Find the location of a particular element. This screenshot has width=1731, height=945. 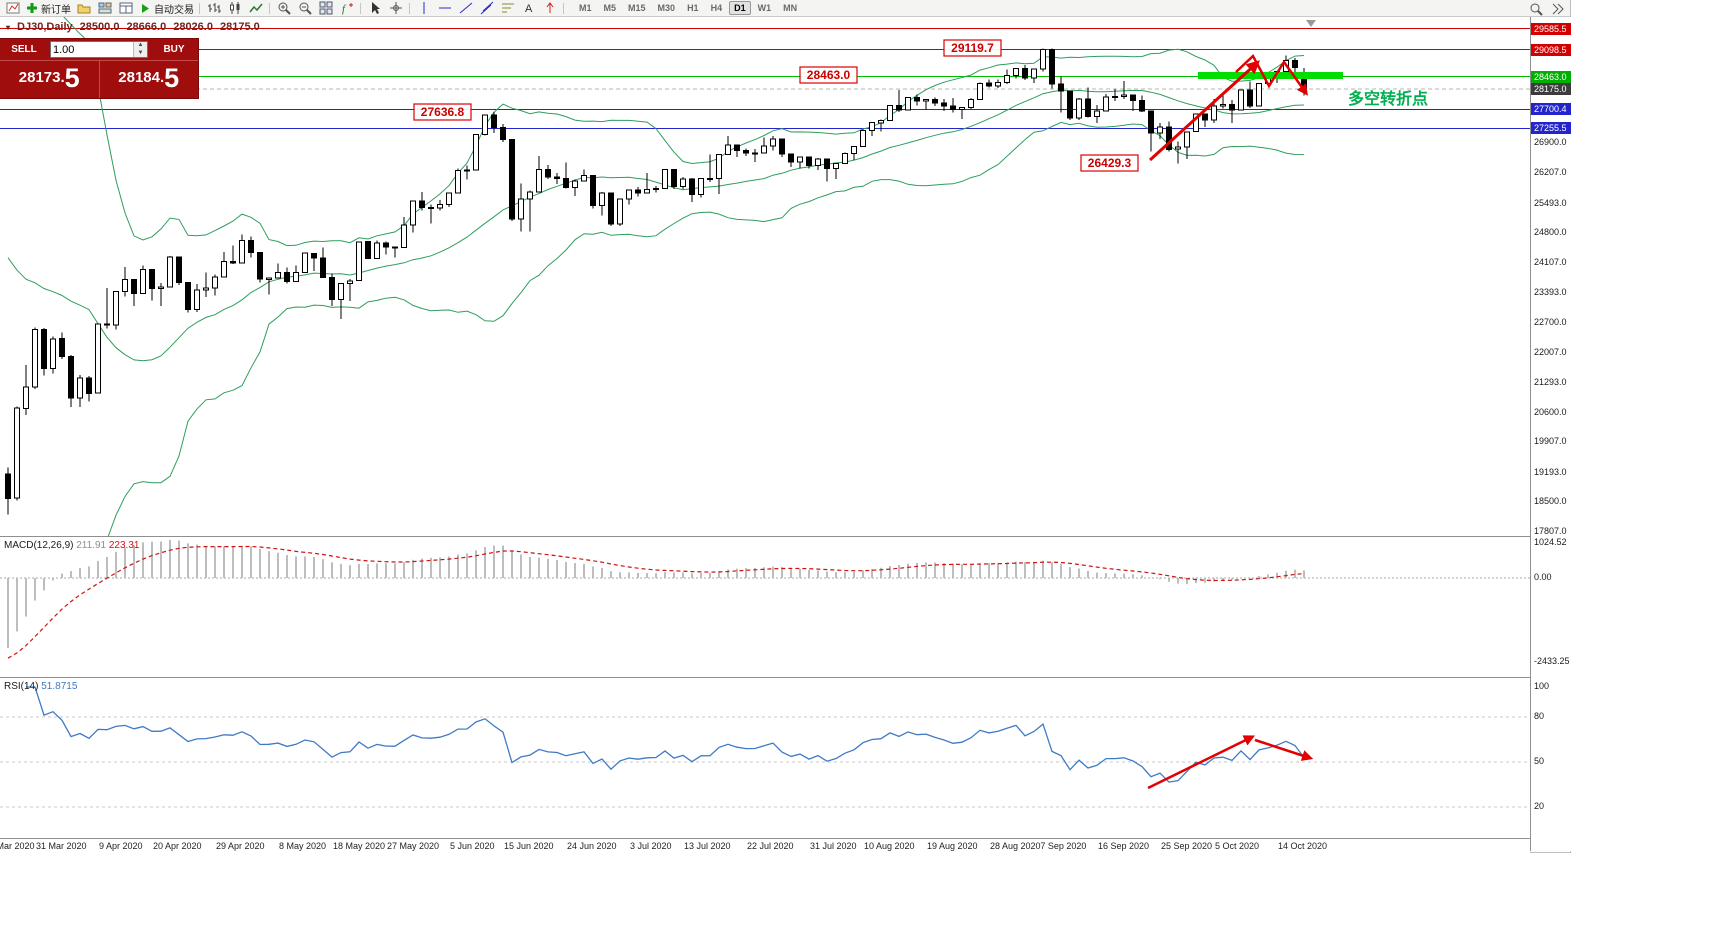

indicators-icon: f is located at coordinates (346, 8).